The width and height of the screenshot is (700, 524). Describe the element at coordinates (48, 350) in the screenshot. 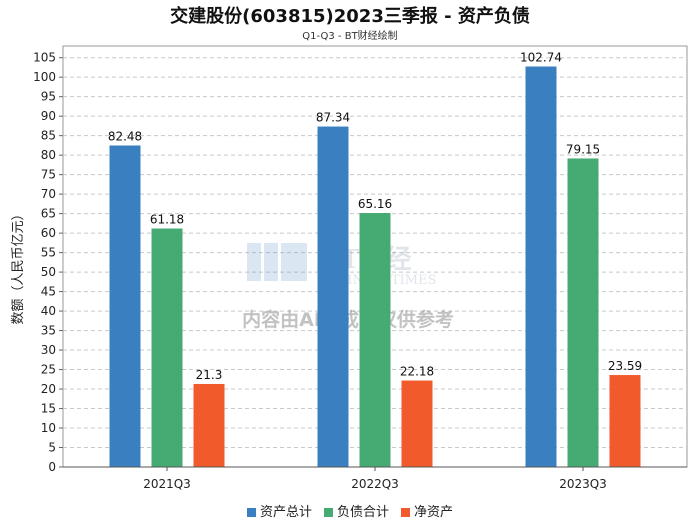

I see `y-tick-label: 30` at that location.